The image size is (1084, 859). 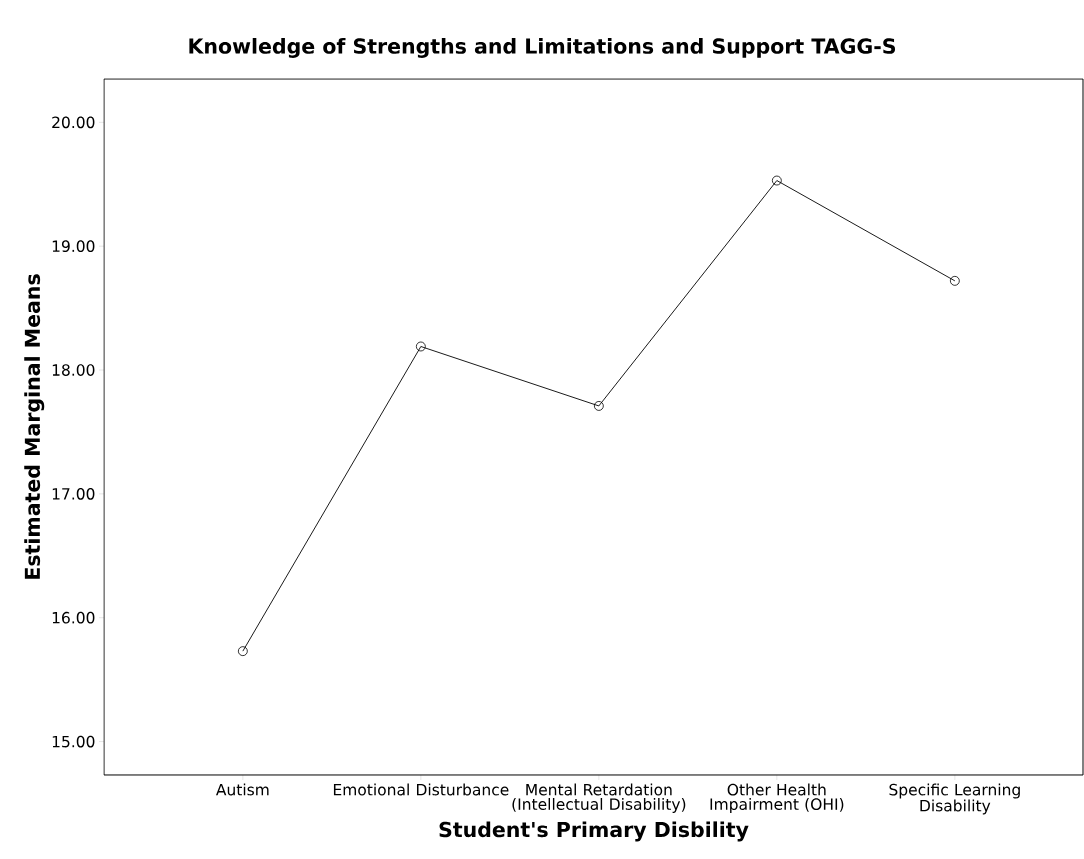 I want to click on y-tick-label: 15.00, so click(x=73, y=741).